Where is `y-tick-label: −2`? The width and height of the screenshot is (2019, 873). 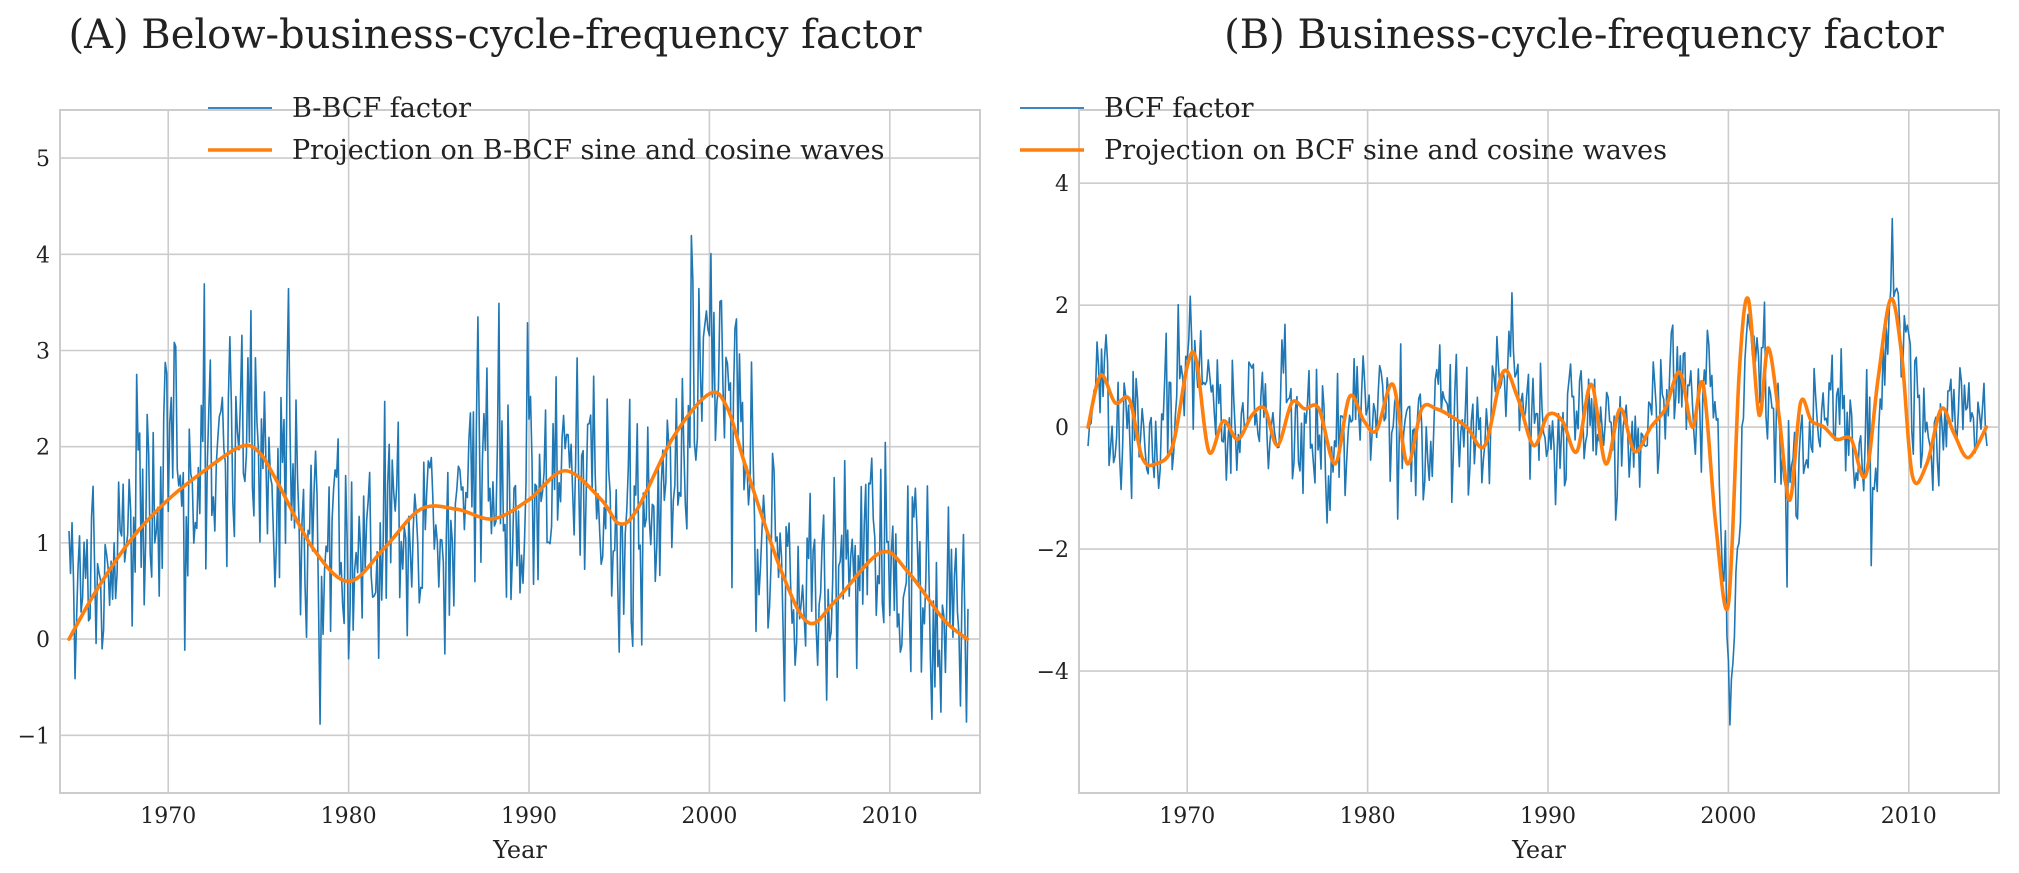 y-tick-label: −2 is located at coordinates (1053, 550).